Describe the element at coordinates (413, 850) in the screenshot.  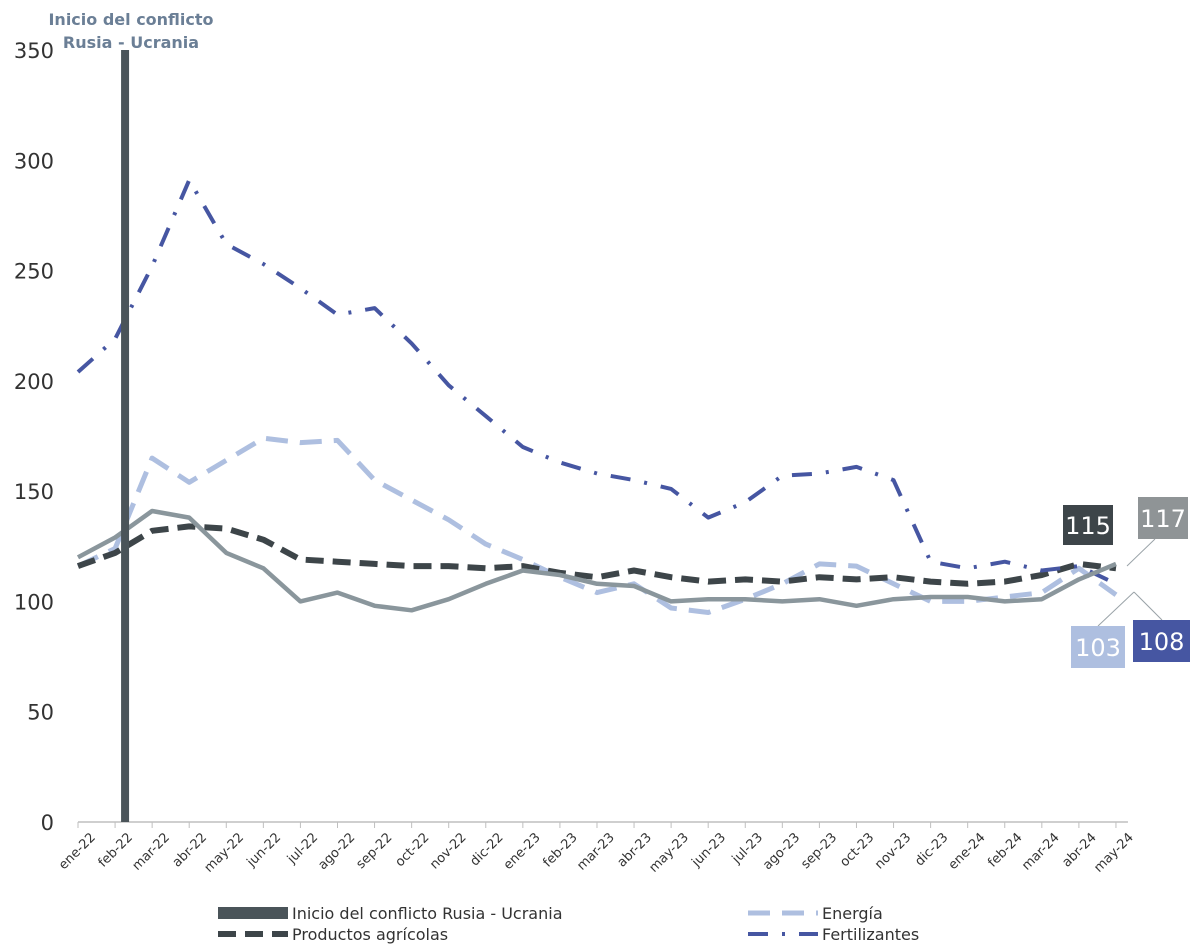
I see `x-tick-label: oct-22` at that location.